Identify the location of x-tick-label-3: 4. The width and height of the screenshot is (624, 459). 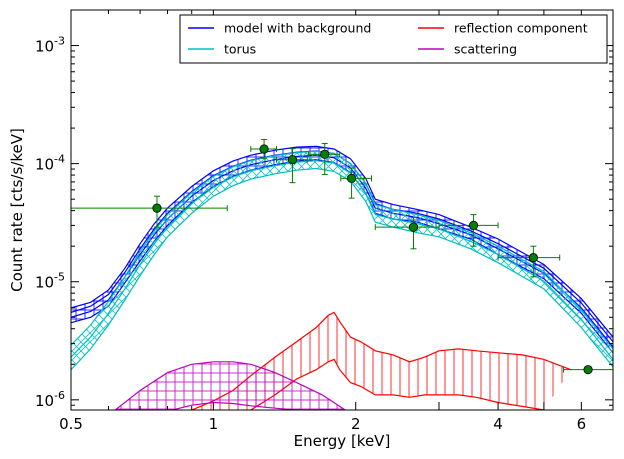
(498, 424).